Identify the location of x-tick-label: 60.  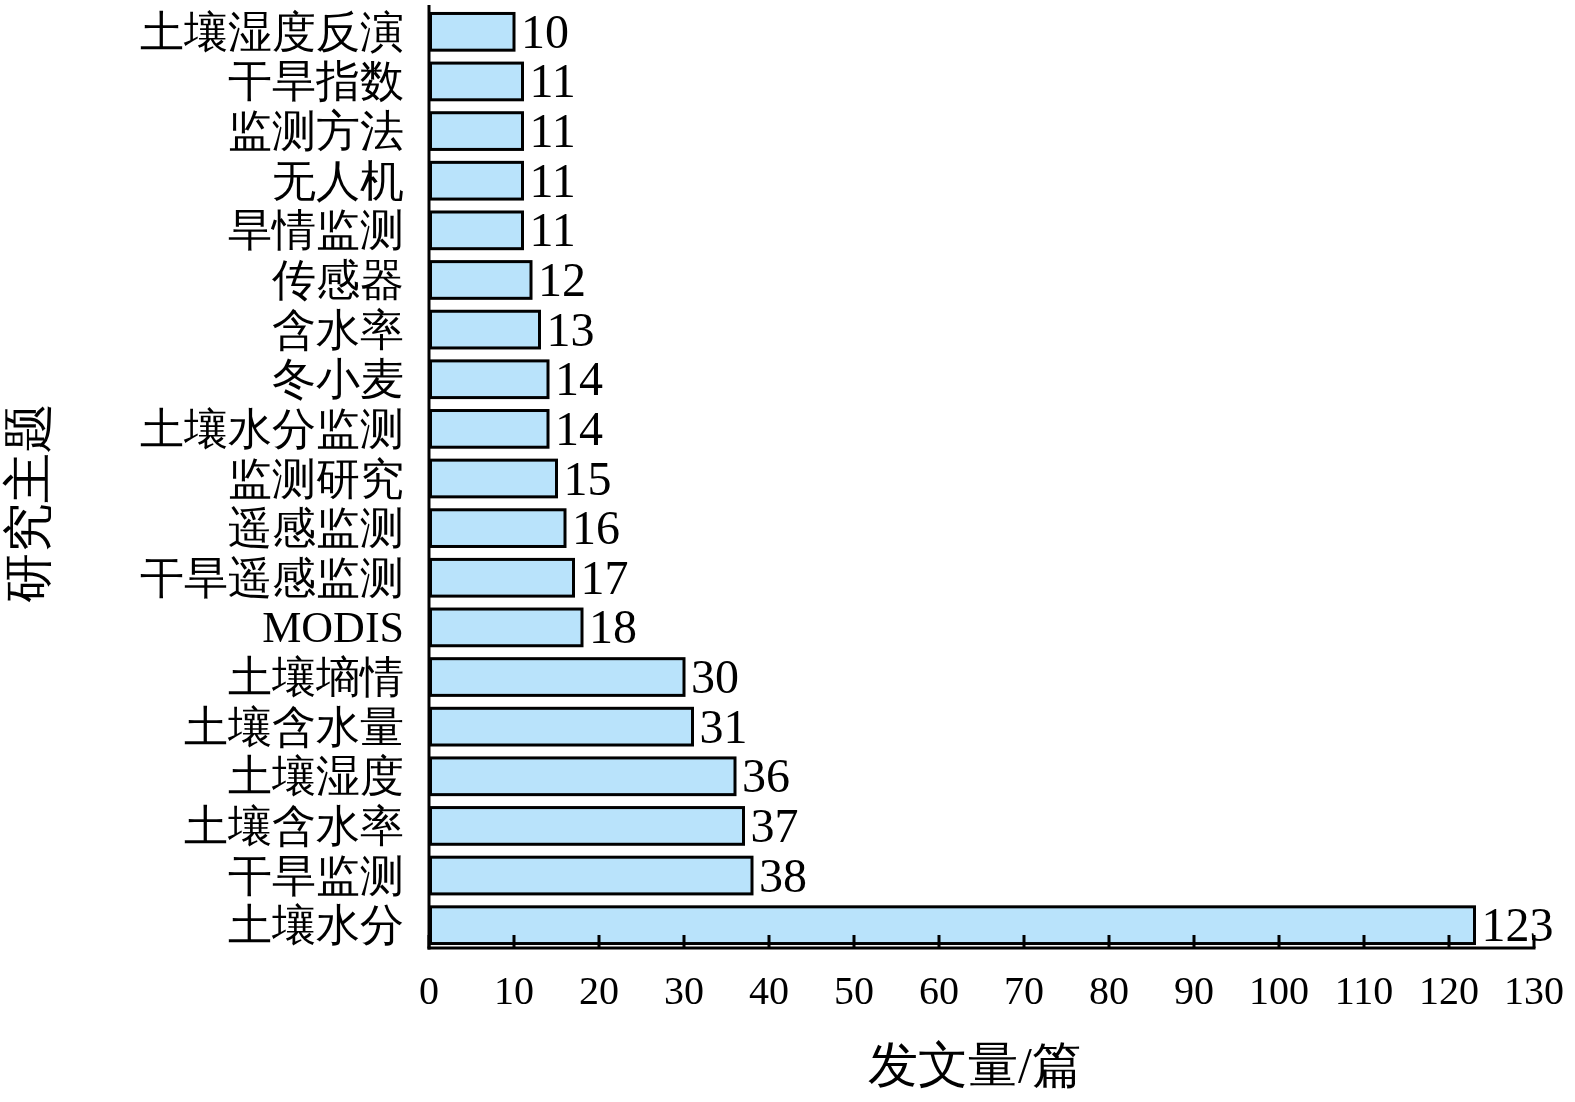
(939, 990).